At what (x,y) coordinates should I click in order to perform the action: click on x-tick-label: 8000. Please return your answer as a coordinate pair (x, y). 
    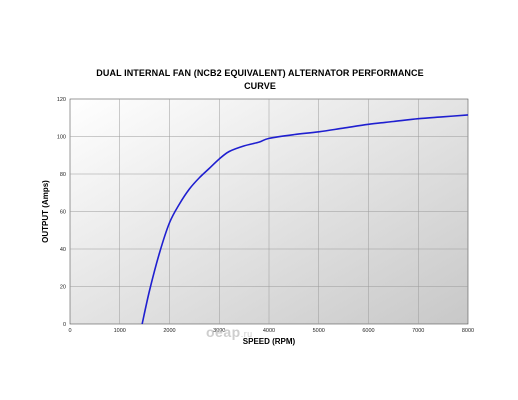
    Looking at the image, I should click on (468, 331).